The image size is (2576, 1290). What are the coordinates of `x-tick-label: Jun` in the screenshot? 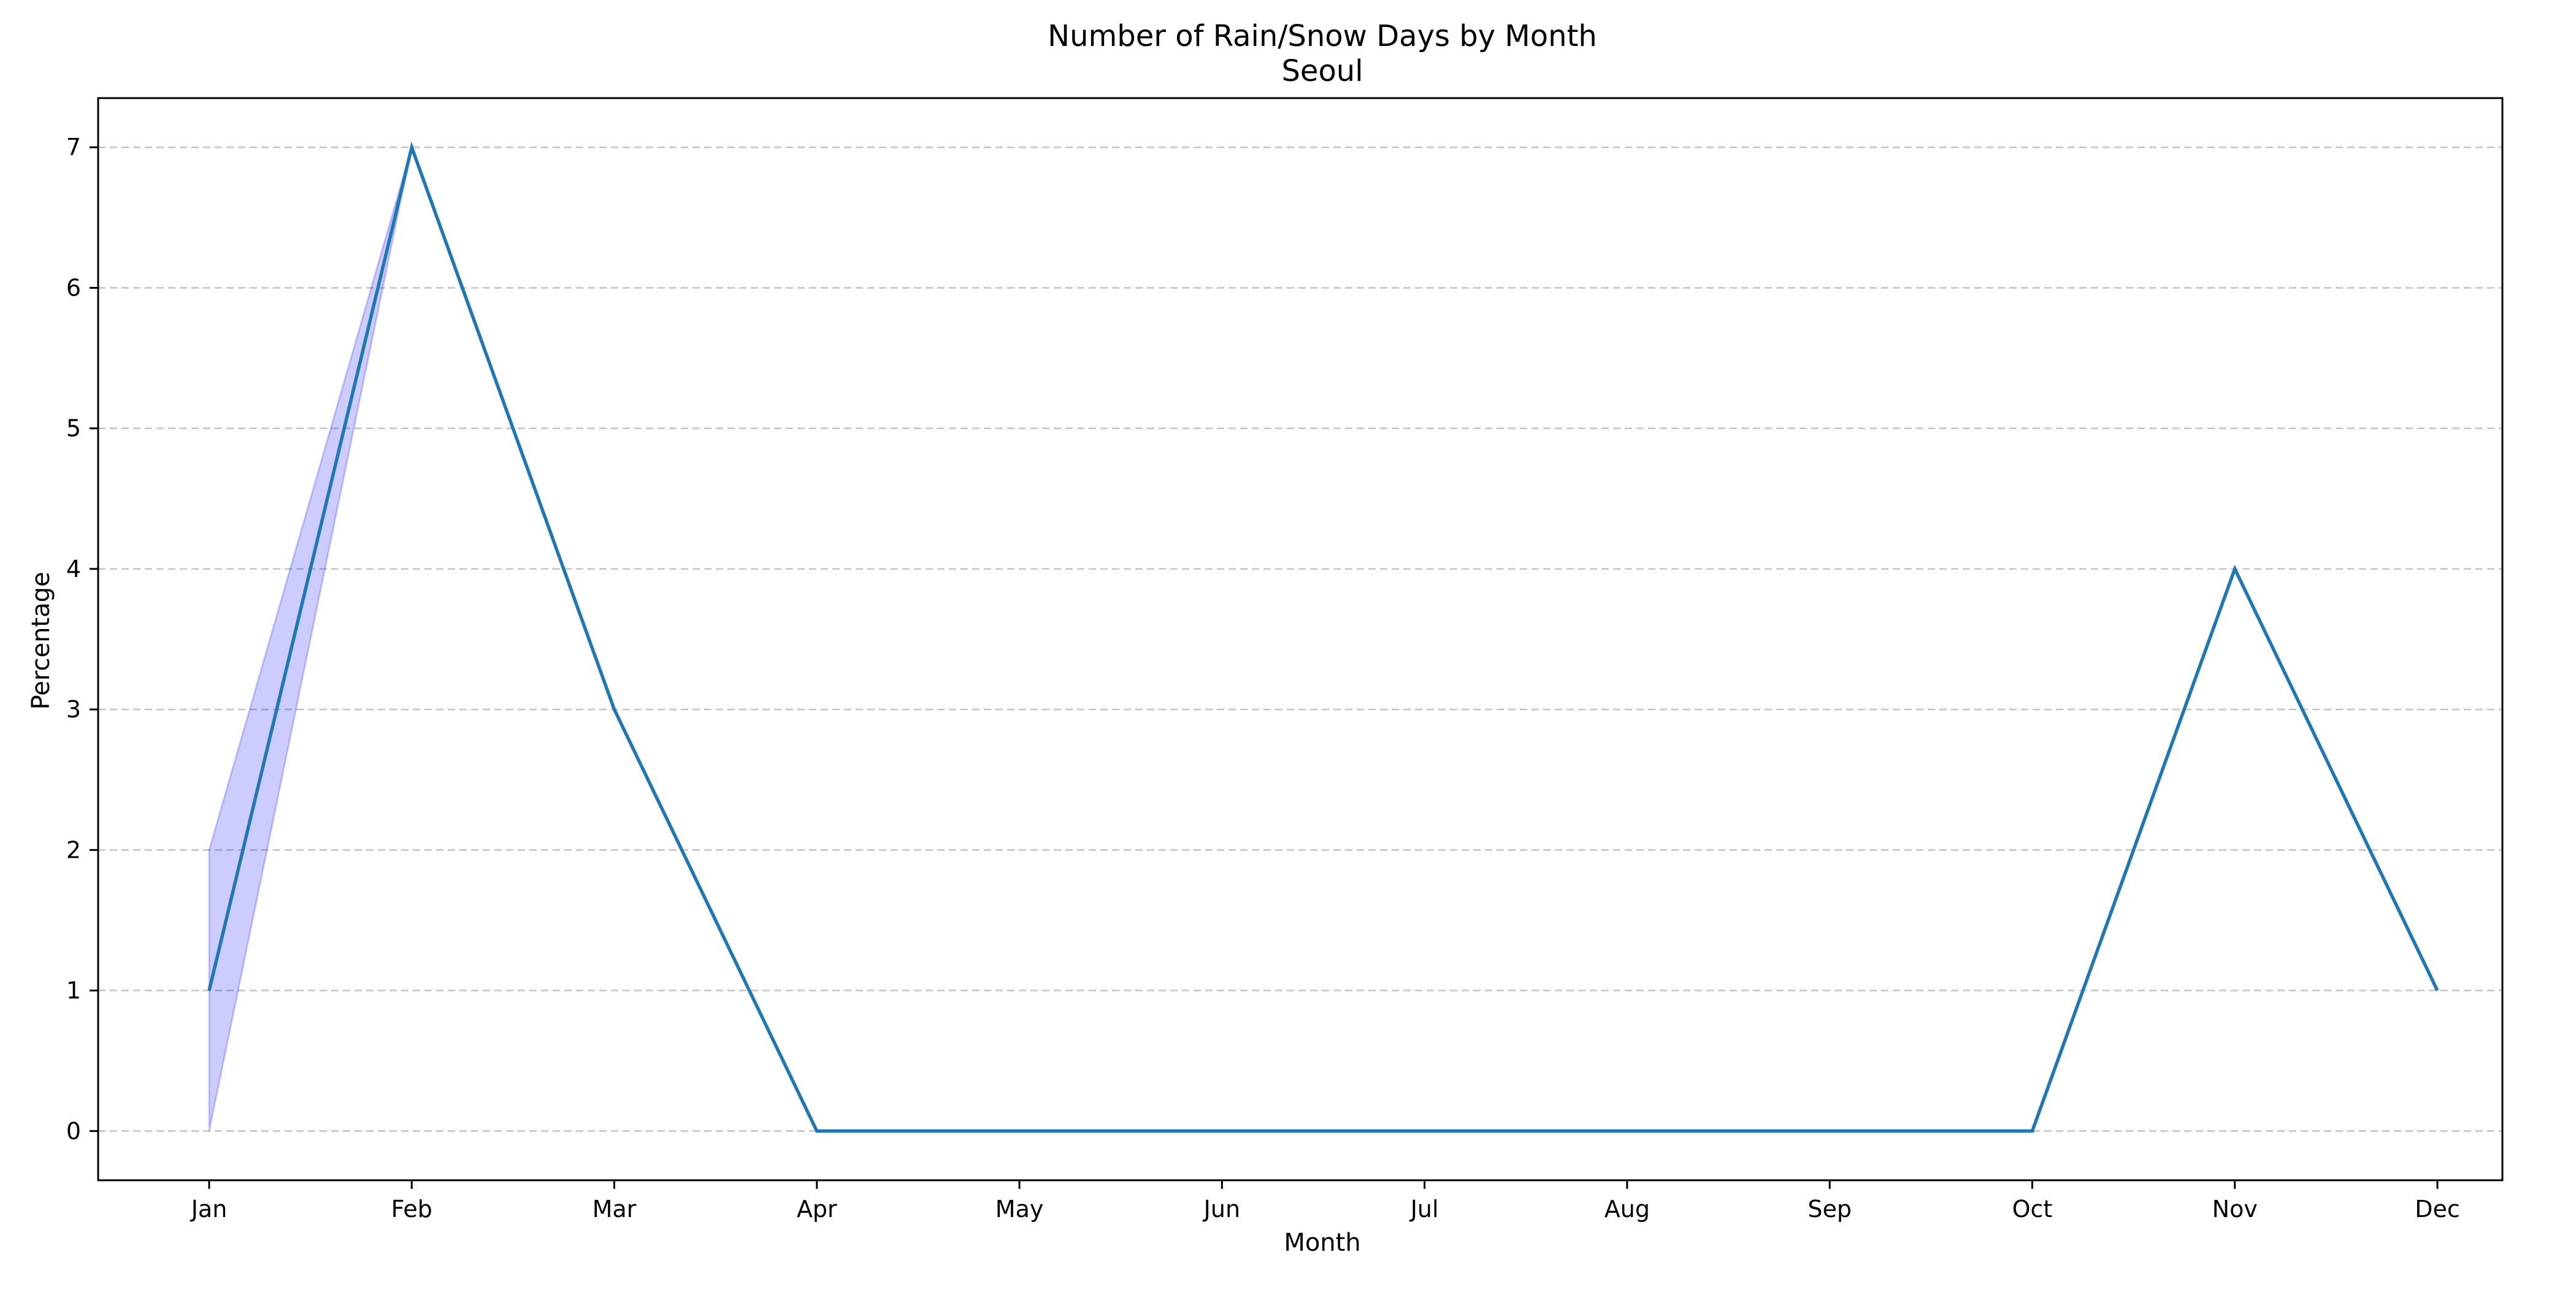 It's located at (1221, 1209).